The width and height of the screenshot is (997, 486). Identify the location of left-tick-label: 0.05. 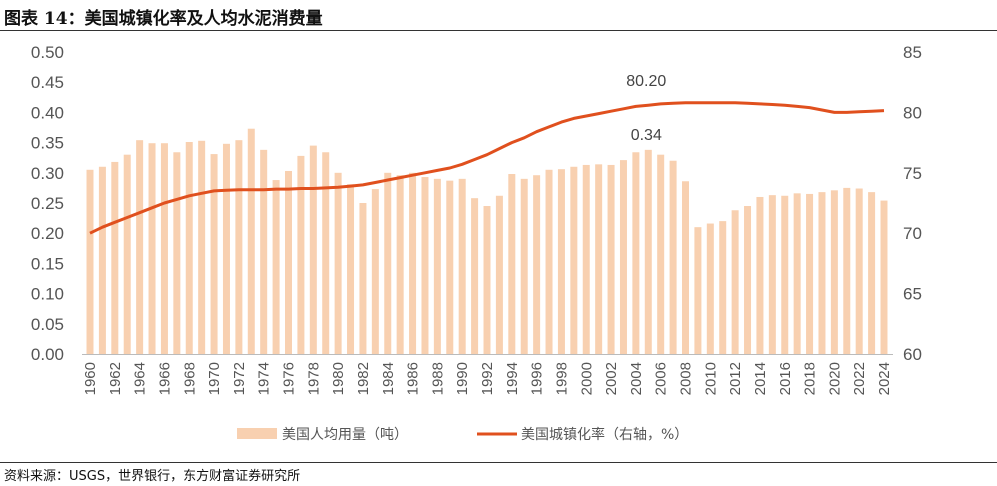
(47, 324).